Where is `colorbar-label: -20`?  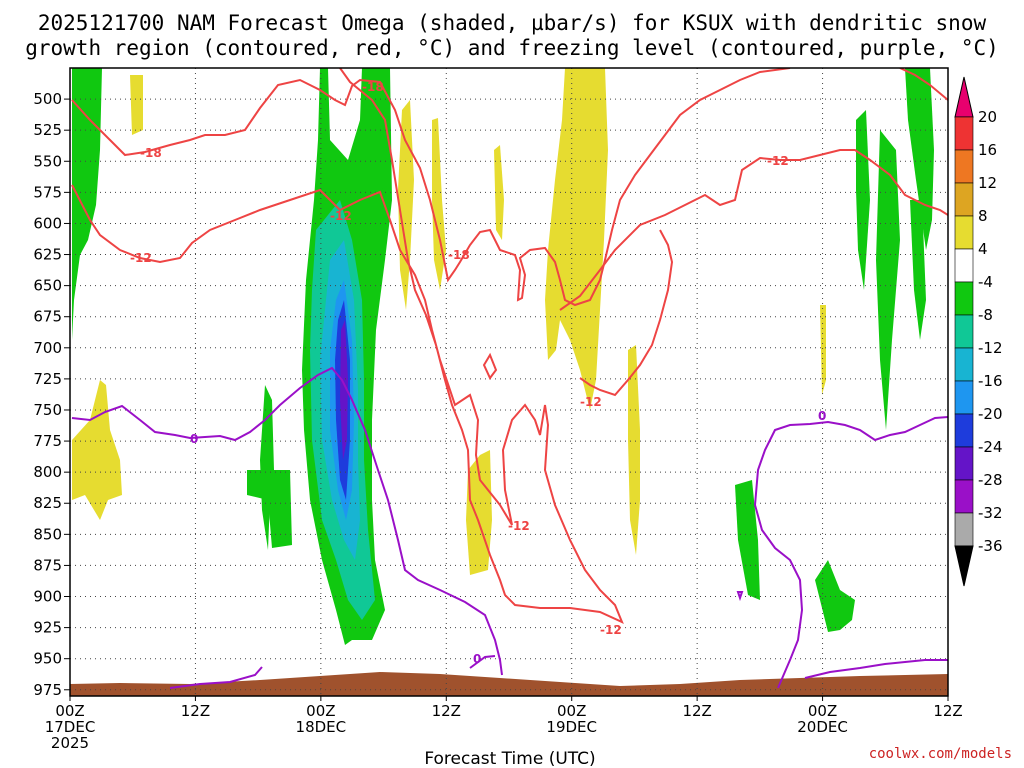
colorbar-label: -20 is located at coordinates (990, 414).